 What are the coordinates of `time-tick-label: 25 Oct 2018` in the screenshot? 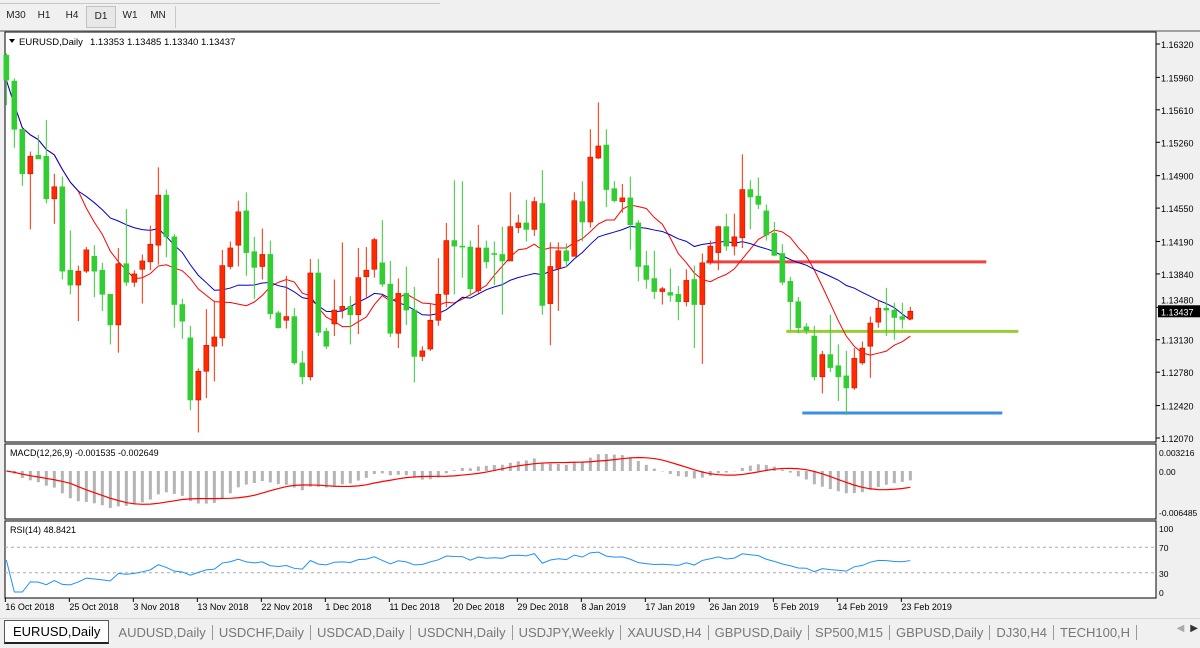 It's located at (93, 607).